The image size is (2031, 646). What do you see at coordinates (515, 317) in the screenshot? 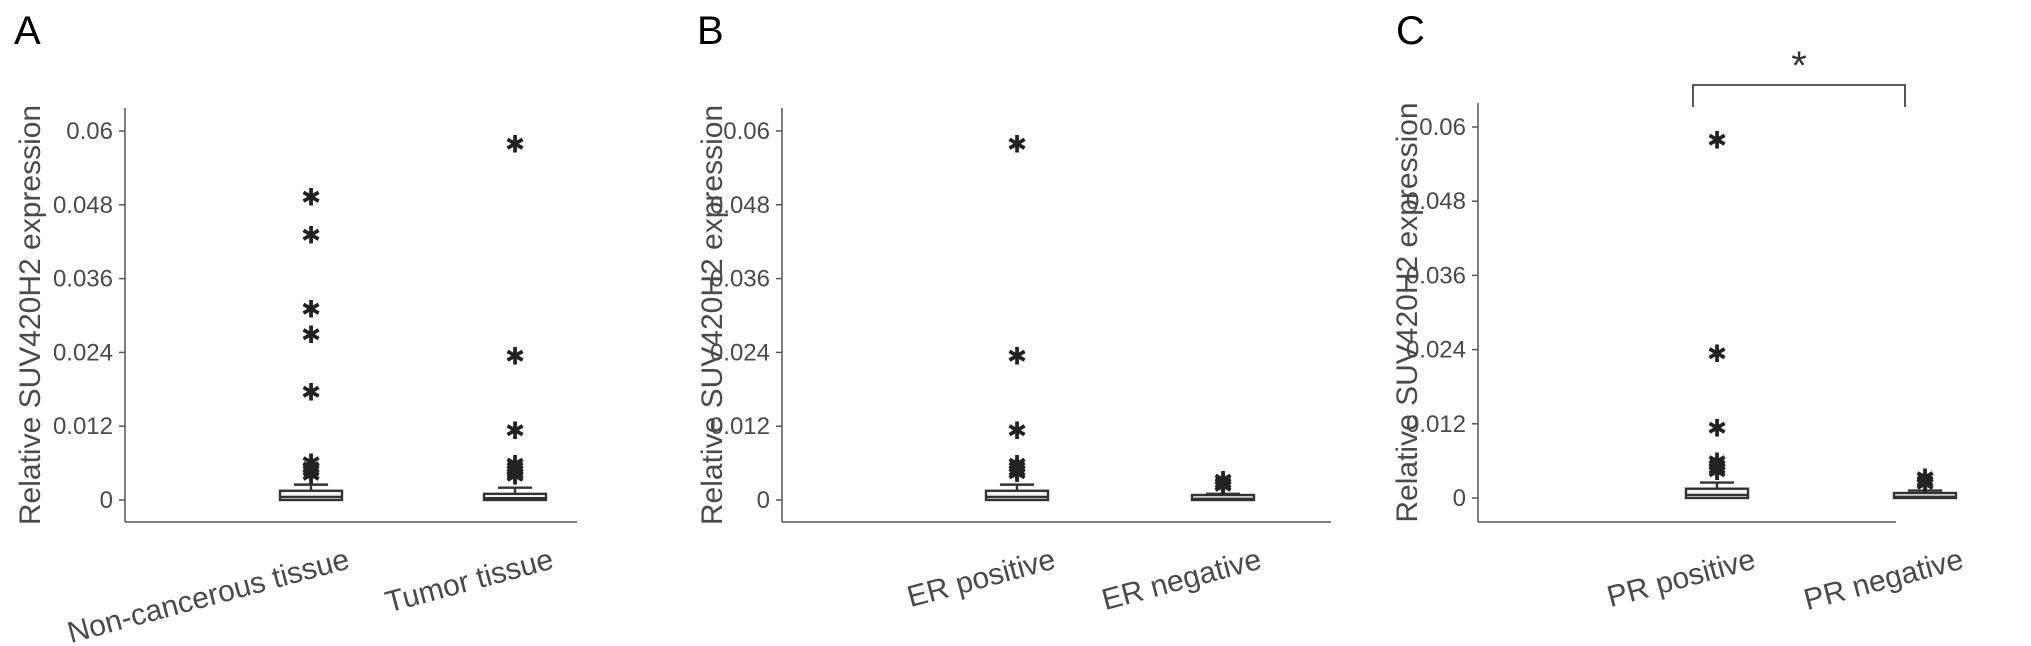
I see `box-tumor-tissue: ✱✱✱✱✱✱✱✱` at bounding box center [515, 317].